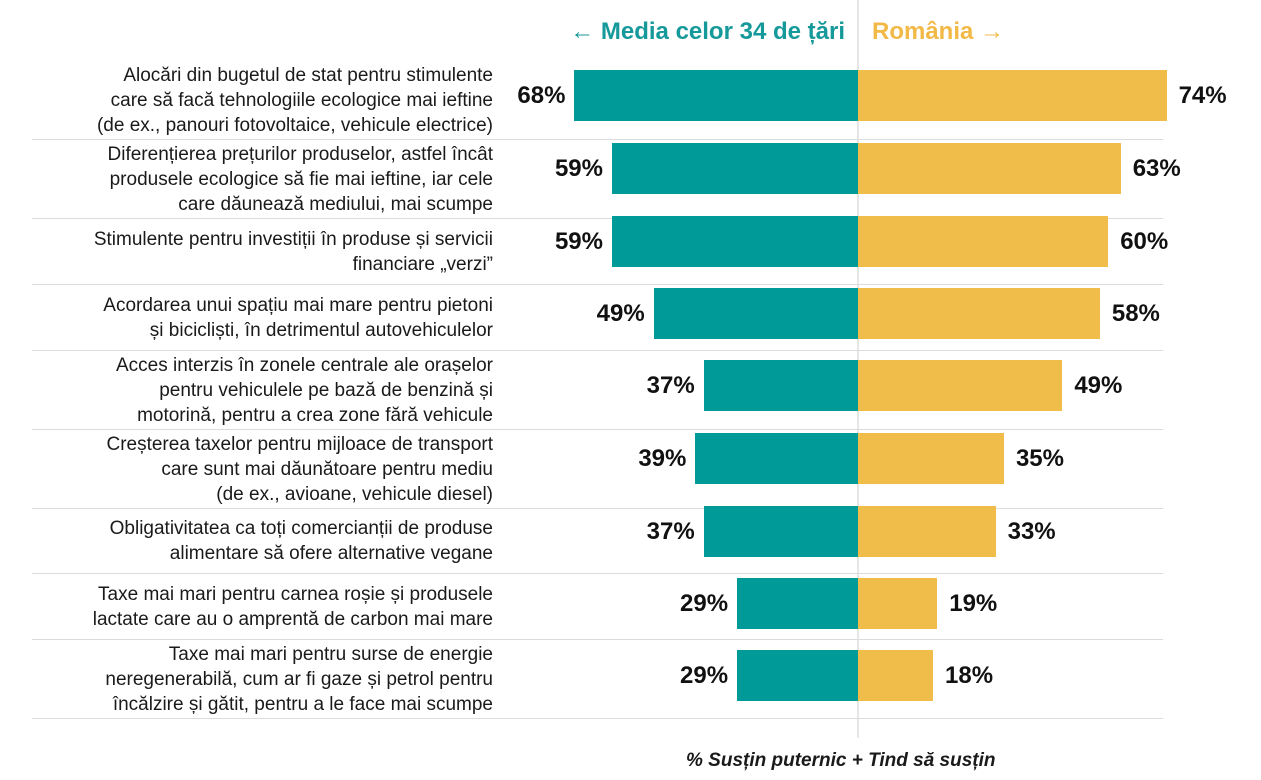 The image size is (1261, 780). Describe the element at coordinates (330, 654) in the screenshot. I see `category-label-line: Taxe mai mari pentru surse de energie` at that location.